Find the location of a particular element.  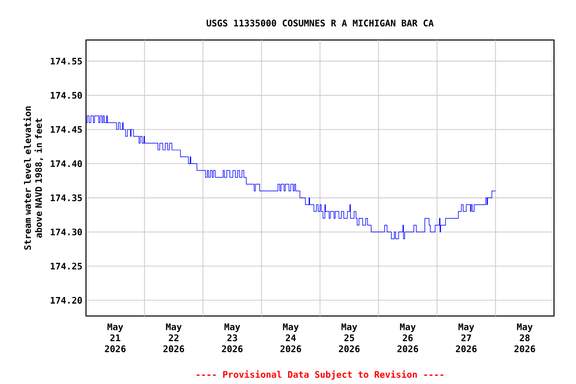

y-tick-label: 174.35 is located at coordinates (66, 198).